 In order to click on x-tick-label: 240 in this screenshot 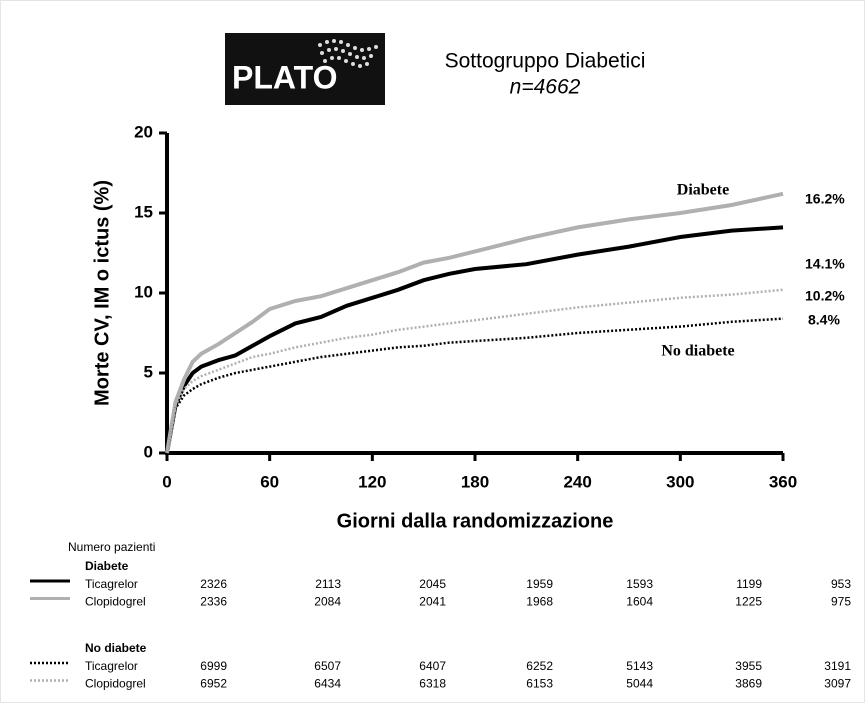, I will do `click(577, 481)`.